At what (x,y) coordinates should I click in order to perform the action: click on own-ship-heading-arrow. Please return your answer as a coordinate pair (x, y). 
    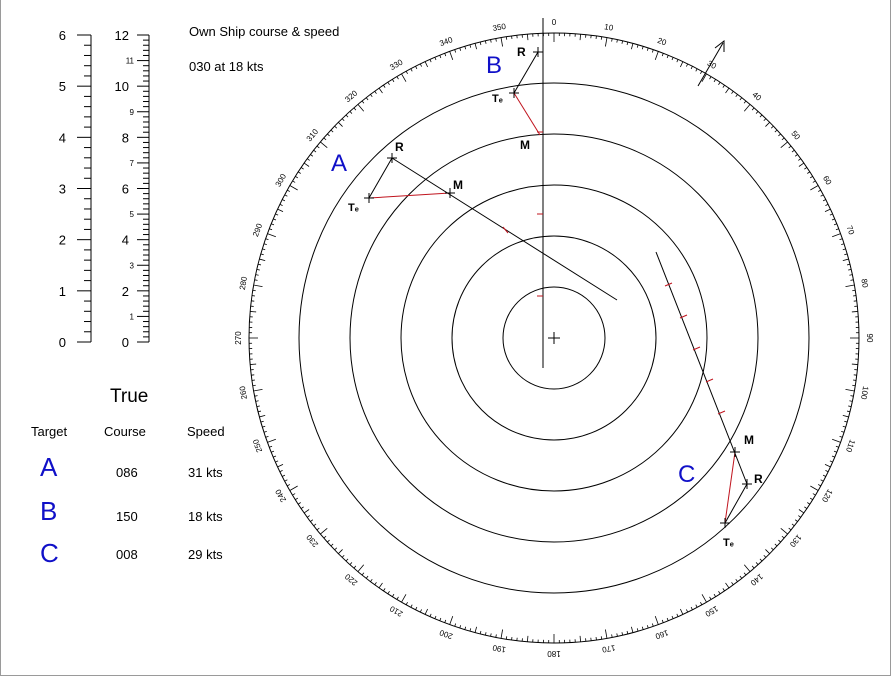
    Looking at the image, I should click on (711, 63).